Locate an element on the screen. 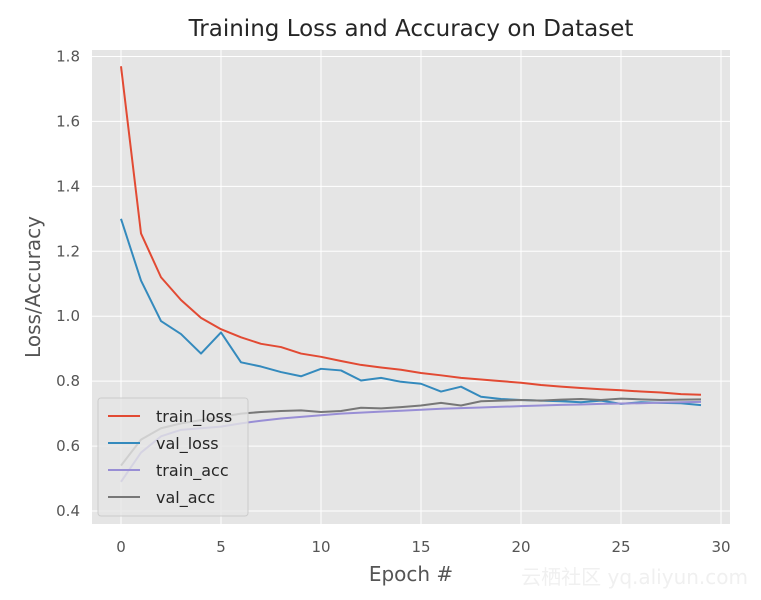  legend-label: val_acc is located at coordinates (185, 498).